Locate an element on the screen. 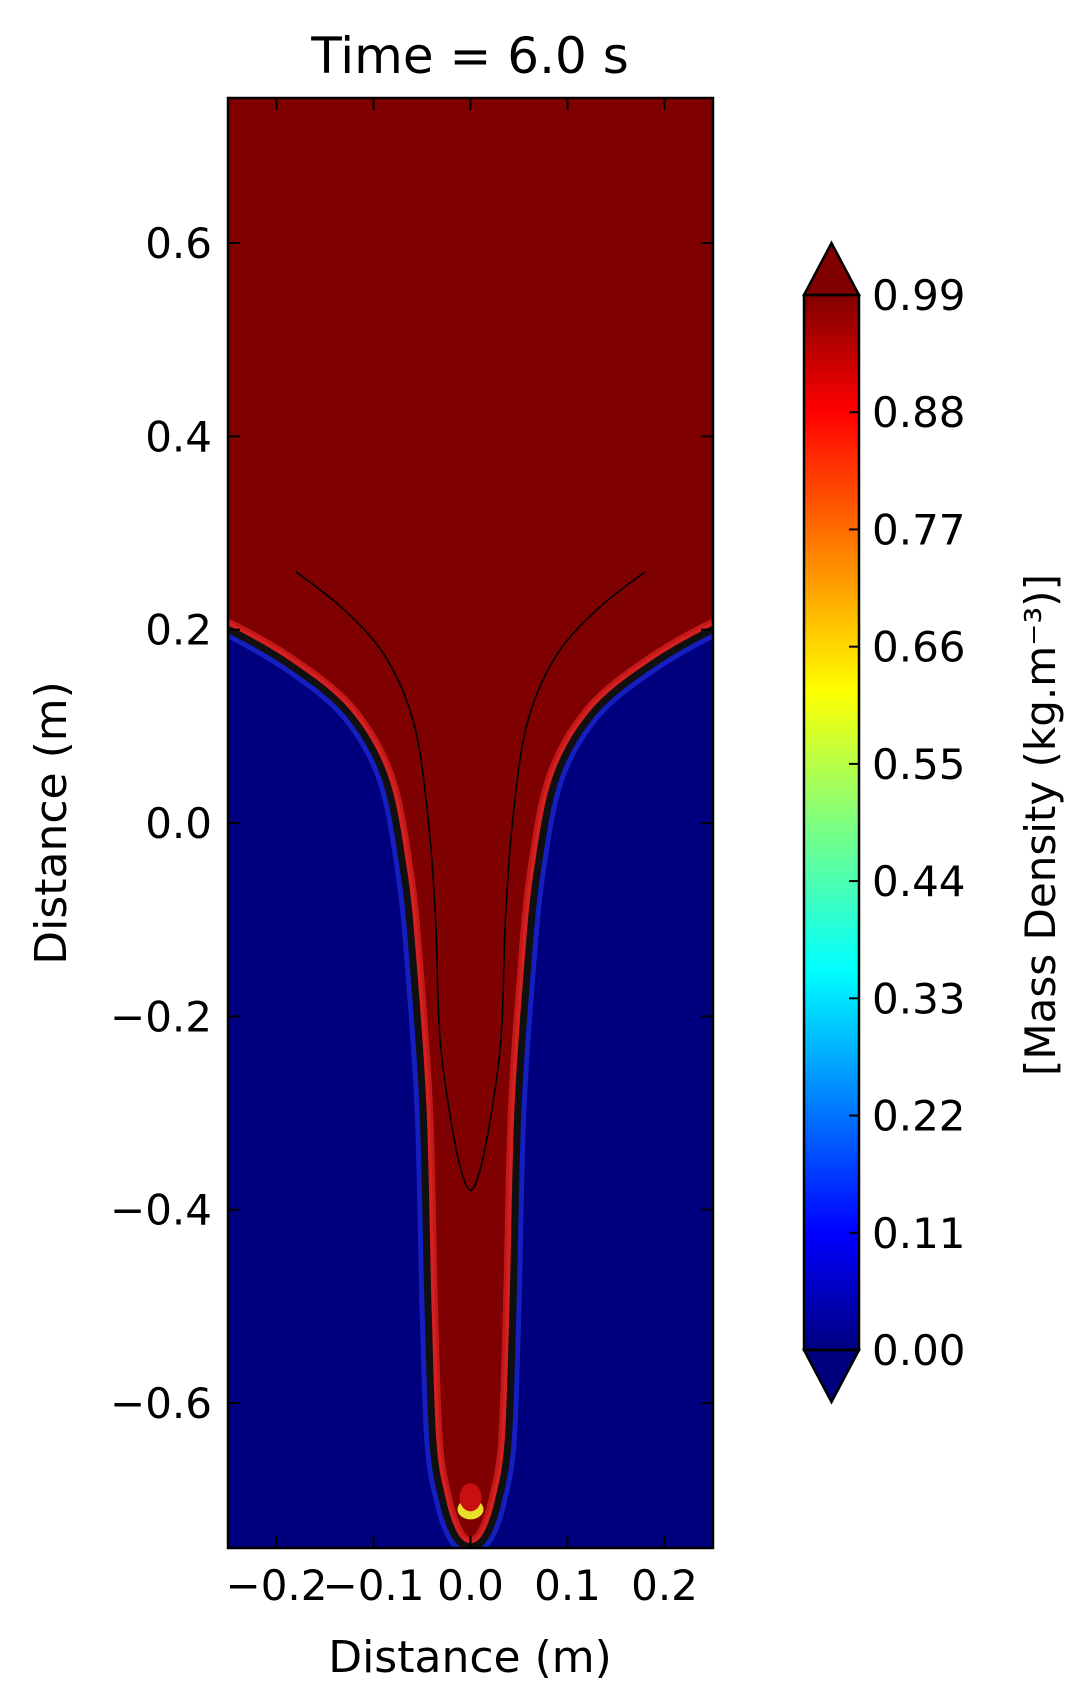 This screenshot has width=1084, height=1687. colorbar-tick-label: 0.77 is located at coordinates (919, 529).